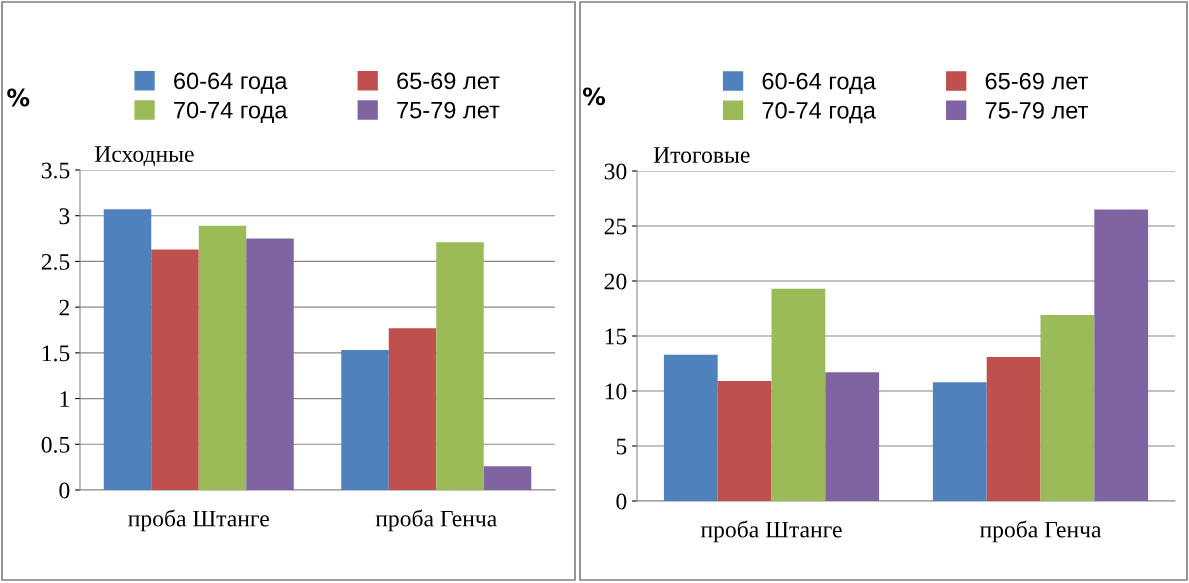  What do you see at coordinates (64, 307) in the screenshot?
I see `y-tick-label: 2` at bounding box center [64, 307].